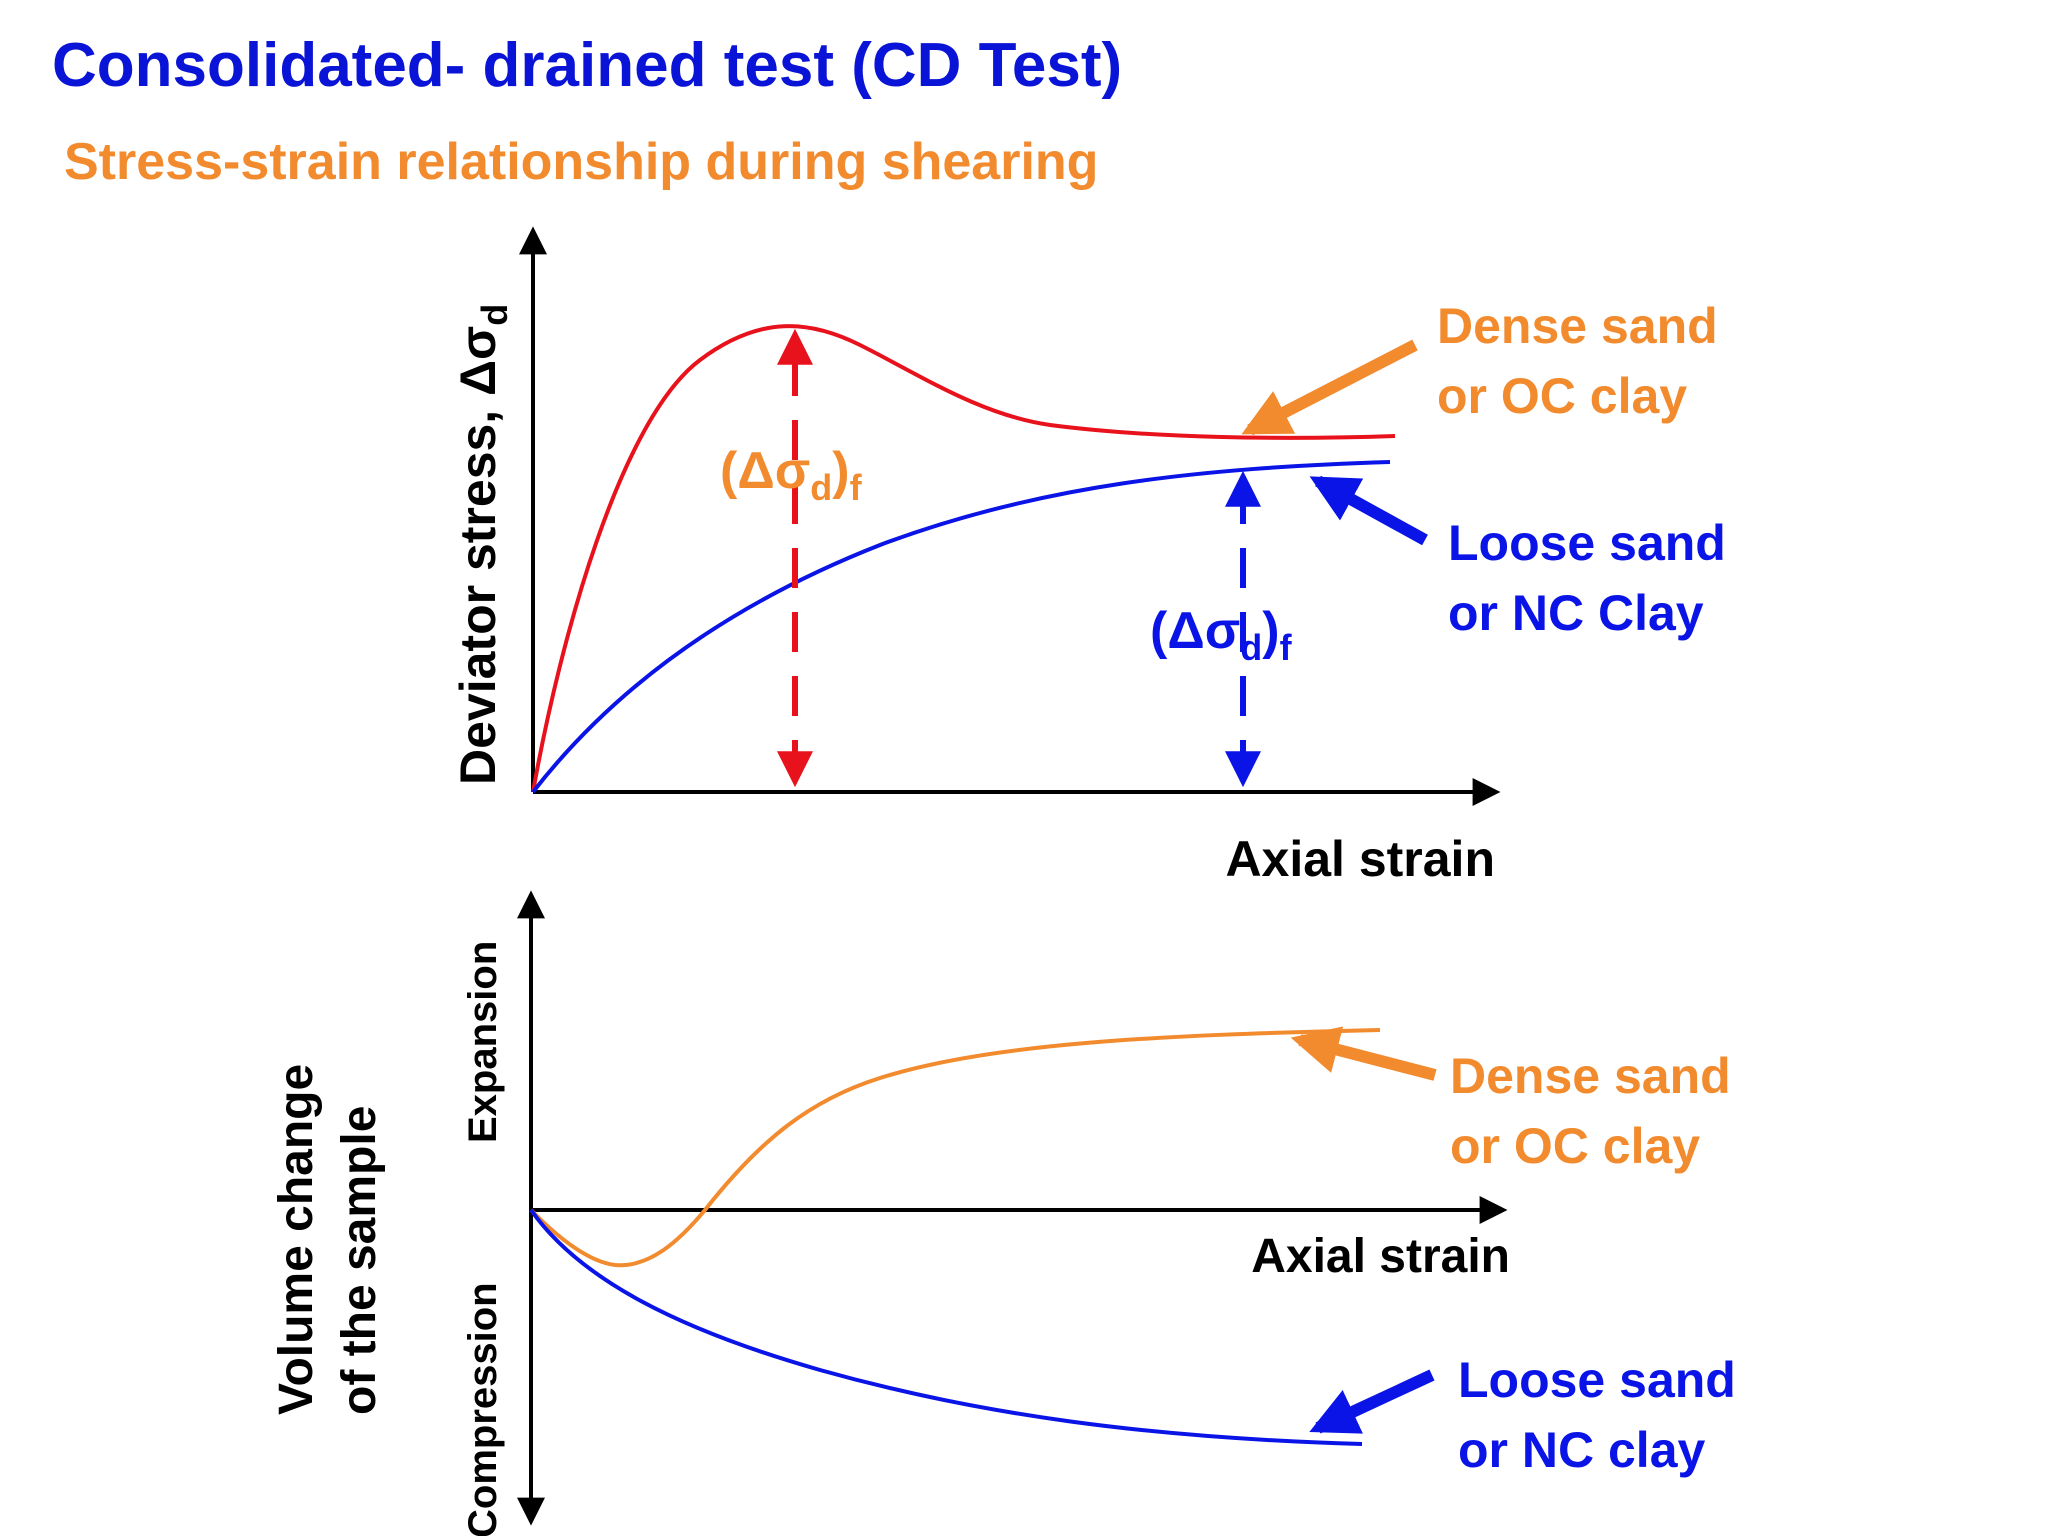 This screenshot has height=1536, width=2048. Describe the element at coordinates (359, 1260) in the screenshot. I see `volume-change-label-line2: of the sample` at that location.